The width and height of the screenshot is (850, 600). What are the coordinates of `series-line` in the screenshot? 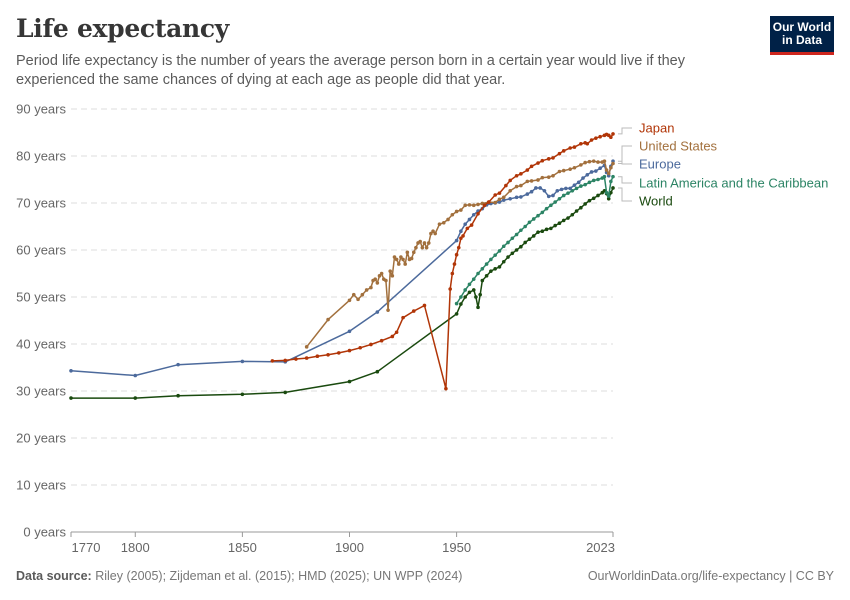 It's located at (534, 240).